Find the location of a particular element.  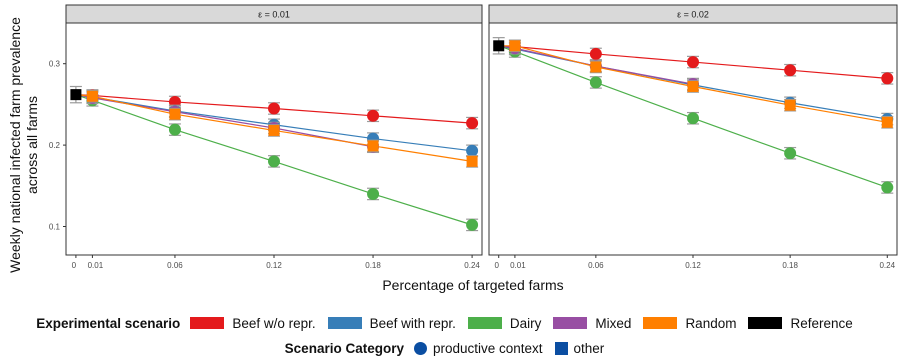

legend-item-random: Random is located at coordinates (689, 323).